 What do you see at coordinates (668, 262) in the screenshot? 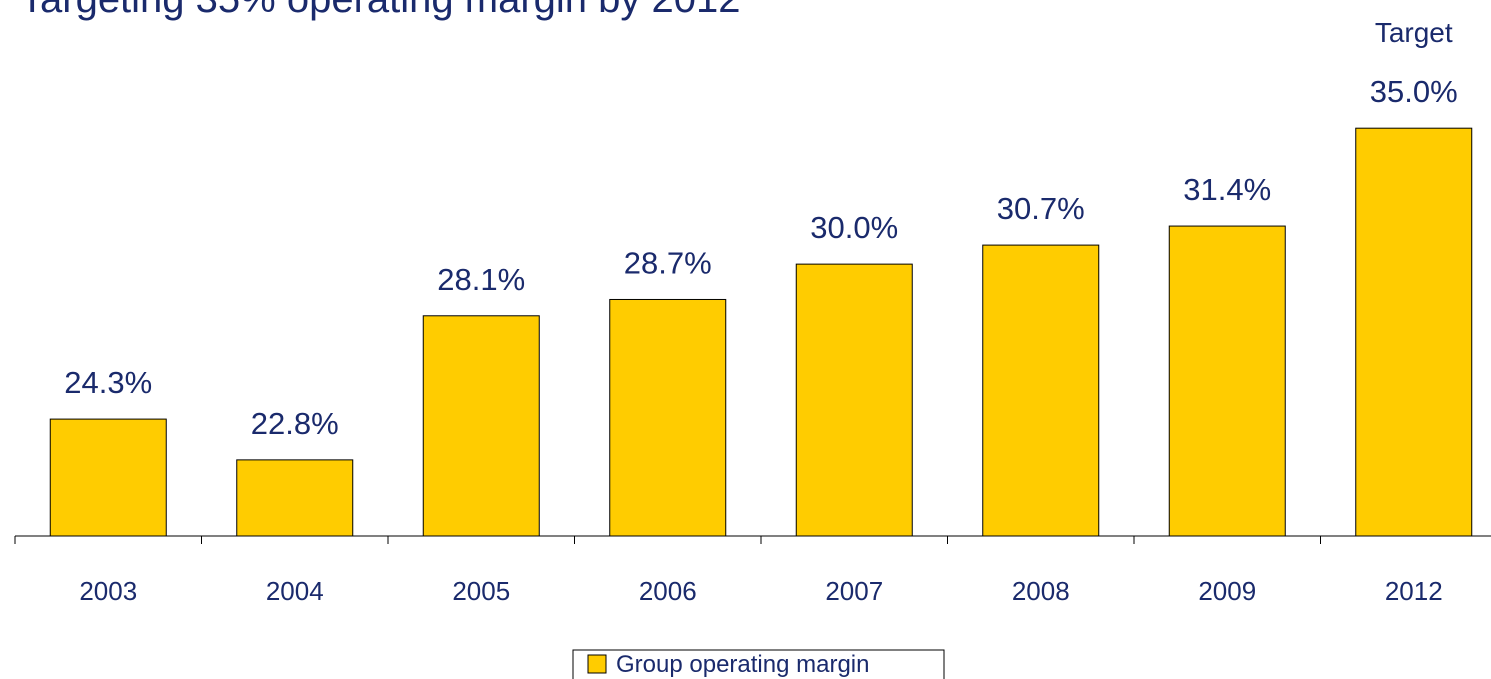
I see `value-label: 28.7%` at bounding box center [668, 262].